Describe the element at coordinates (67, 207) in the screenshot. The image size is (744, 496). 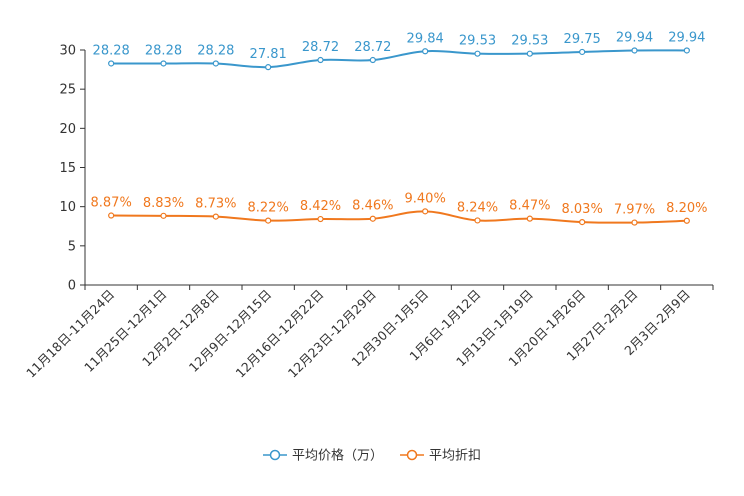
I see `y-tick-label: 10` at that location.